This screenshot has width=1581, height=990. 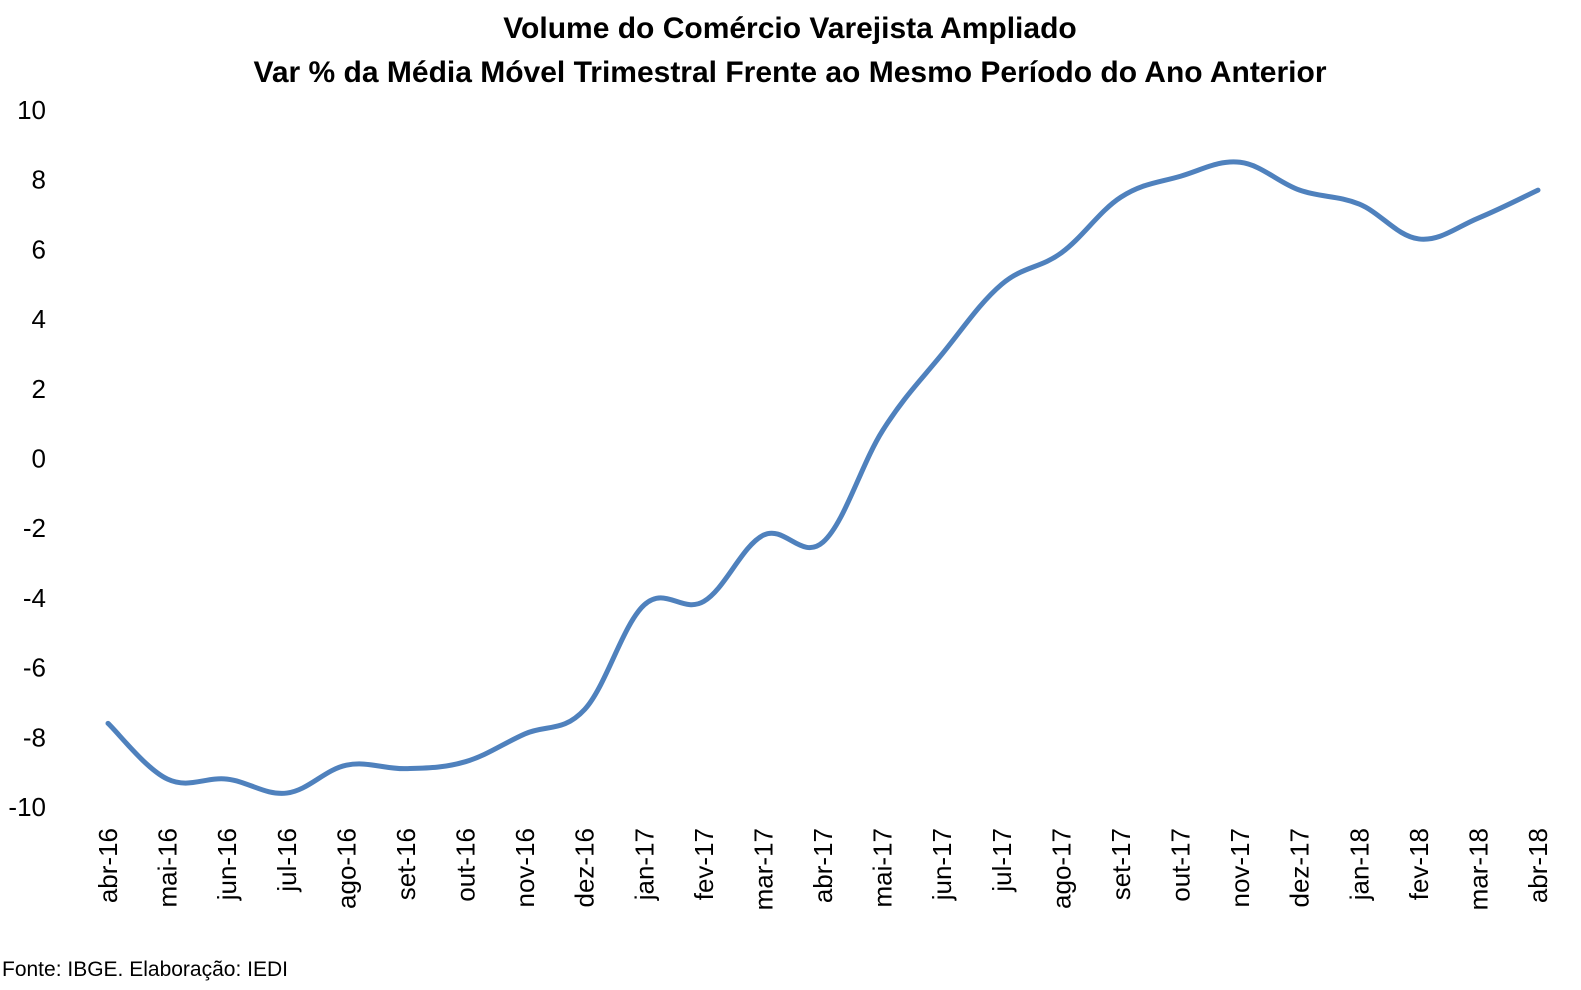 I want to click on chart-title: Volume do Comércio Varejista Ampliado, so click(x=789, y=28).